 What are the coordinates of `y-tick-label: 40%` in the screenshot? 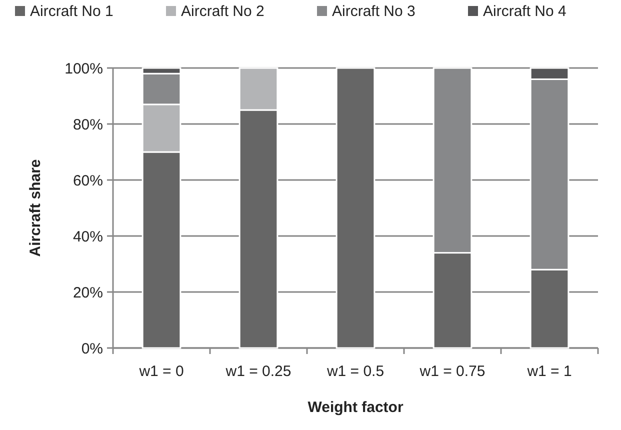 It's located at (87, 237).